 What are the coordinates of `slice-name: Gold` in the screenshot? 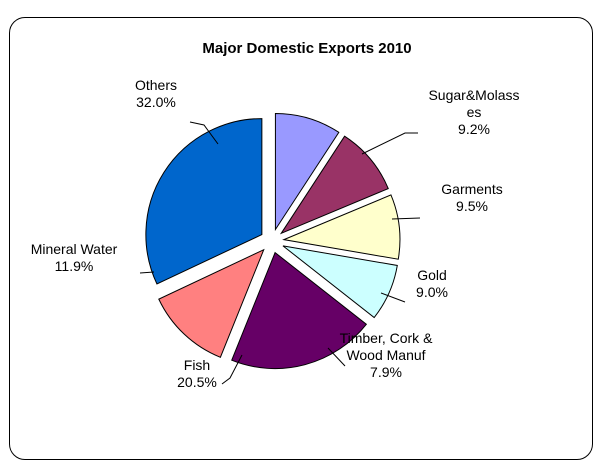 It's located at (432, 275).